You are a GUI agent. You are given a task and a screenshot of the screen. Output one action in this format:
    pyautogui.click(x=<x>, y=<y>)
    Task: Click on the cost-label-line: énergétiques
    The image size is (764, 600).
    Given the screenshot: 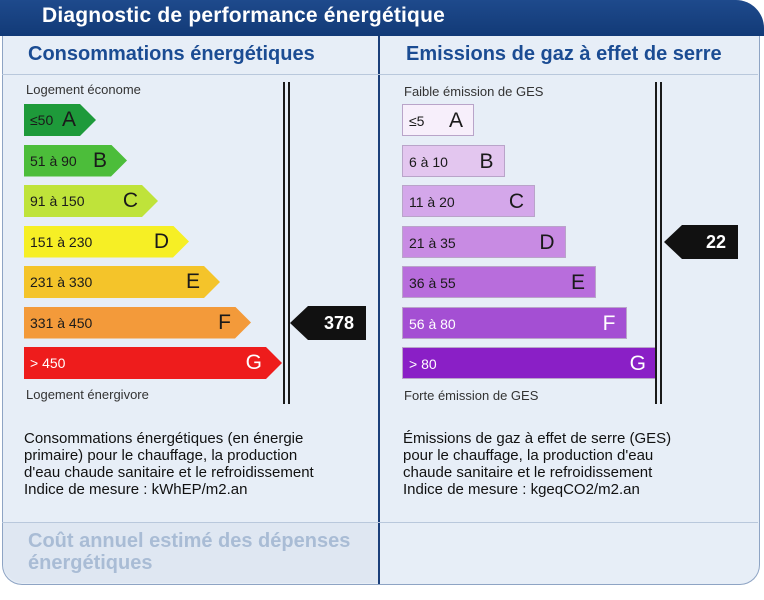 What is the action you would take?
    pyautogui.click(x=90, y=563)
    